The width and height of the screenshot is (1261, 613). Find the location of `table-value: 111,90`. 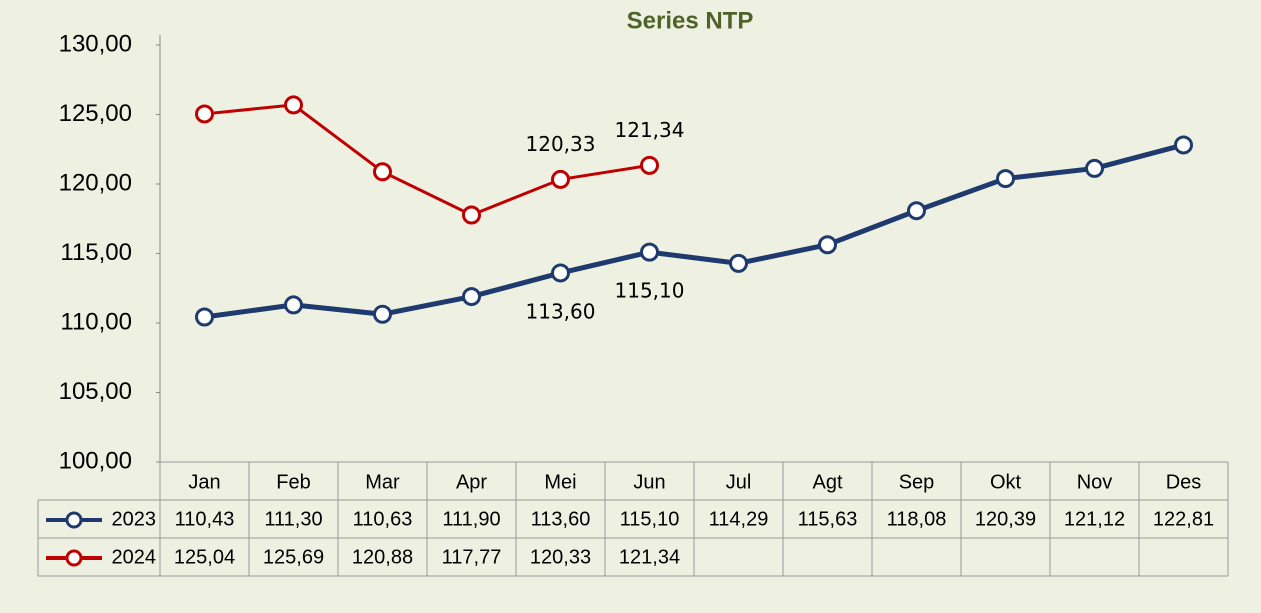

table-value: 111,90 is located at coordinates (471, 519).